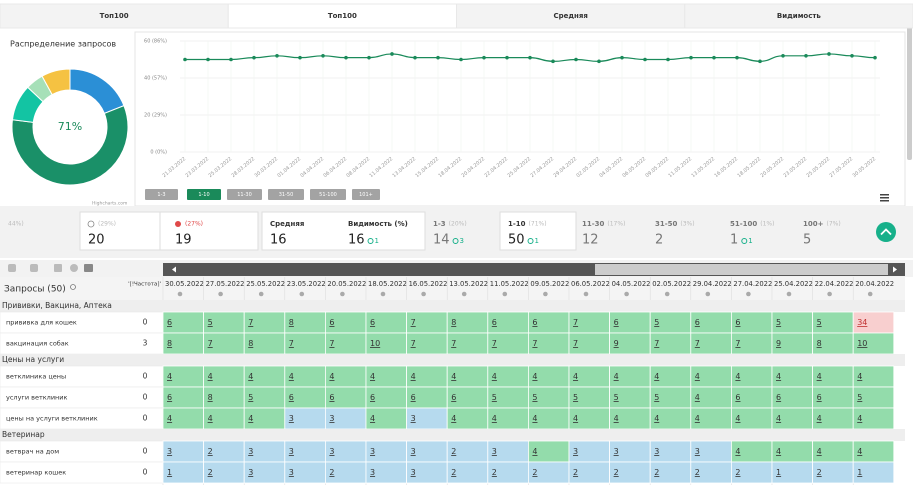 This screenshot has height=485, width=913. I want to click on scroll-left, so click(174, 269).